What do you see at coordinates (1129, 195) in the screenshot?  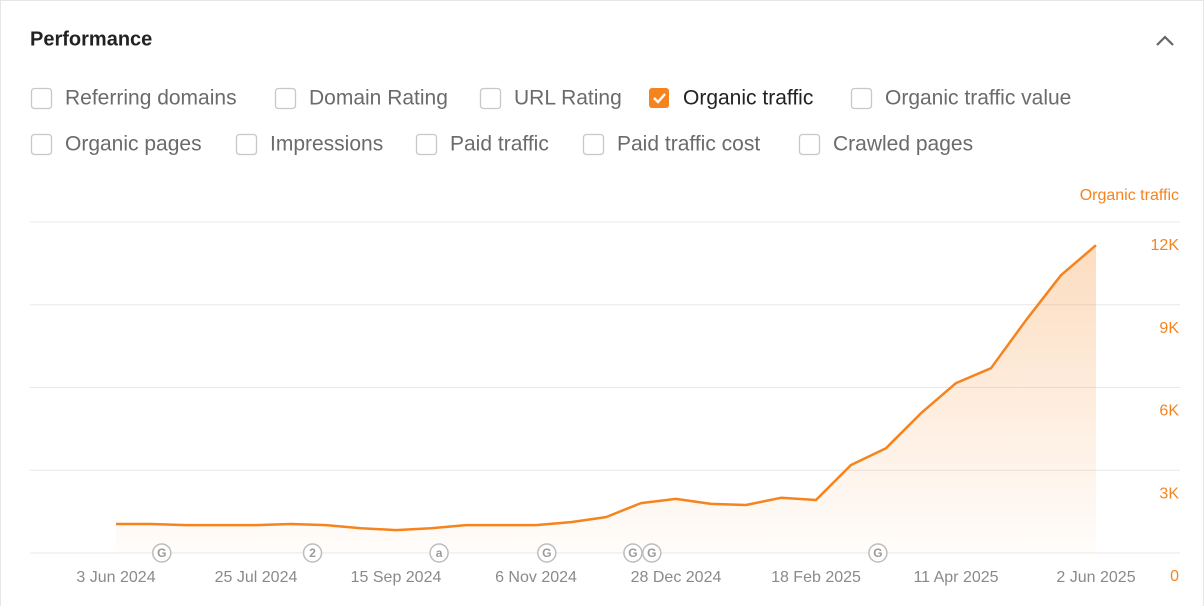 I see `y-axis-label: Organic traffic` at bounding box center [1129, 195].